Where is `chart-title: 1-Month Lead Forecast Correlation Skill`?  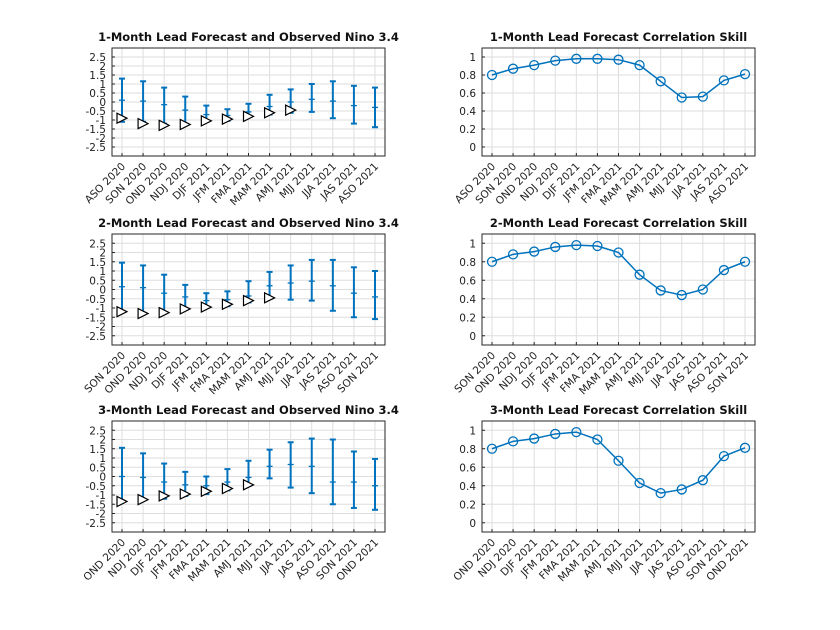
chart-title: 1-Month Lead Forecast Correlation Skill is located at coordinates (618, 37).